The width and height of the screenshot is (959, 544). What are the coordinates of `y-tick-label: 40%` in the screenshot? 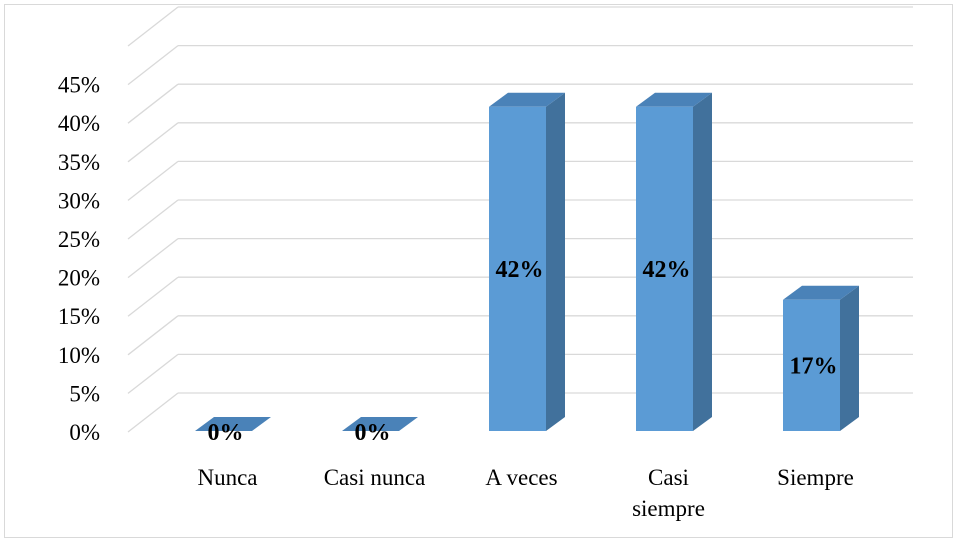 It's located at (79, 123).